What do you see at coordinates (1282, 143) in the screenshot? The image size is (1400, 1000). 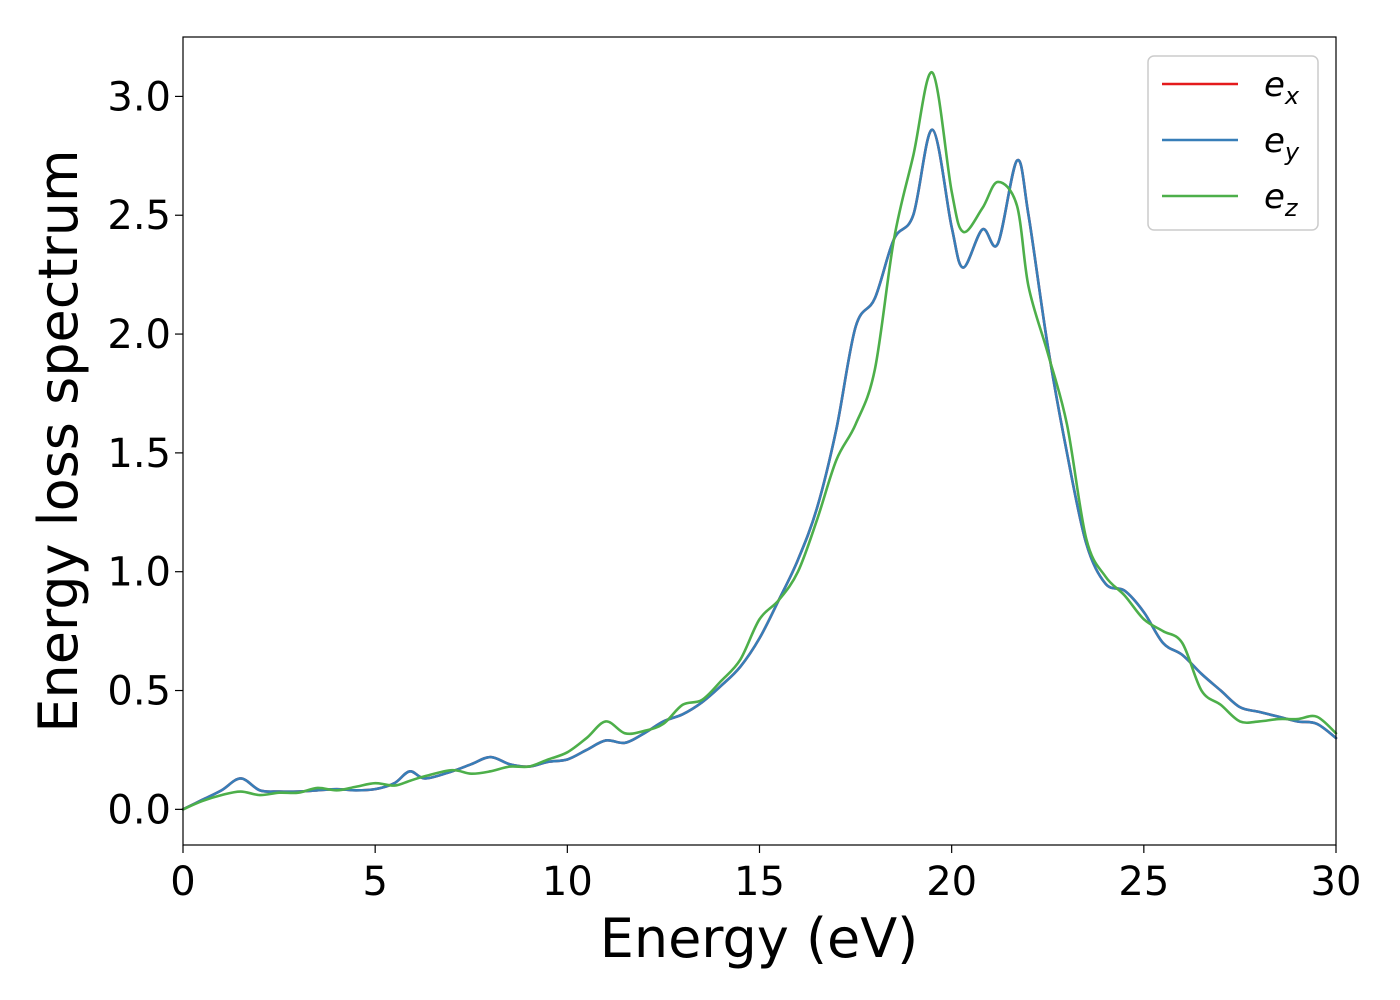 I see `legend-label-ey: ey` at bounding box center [1282, 143].